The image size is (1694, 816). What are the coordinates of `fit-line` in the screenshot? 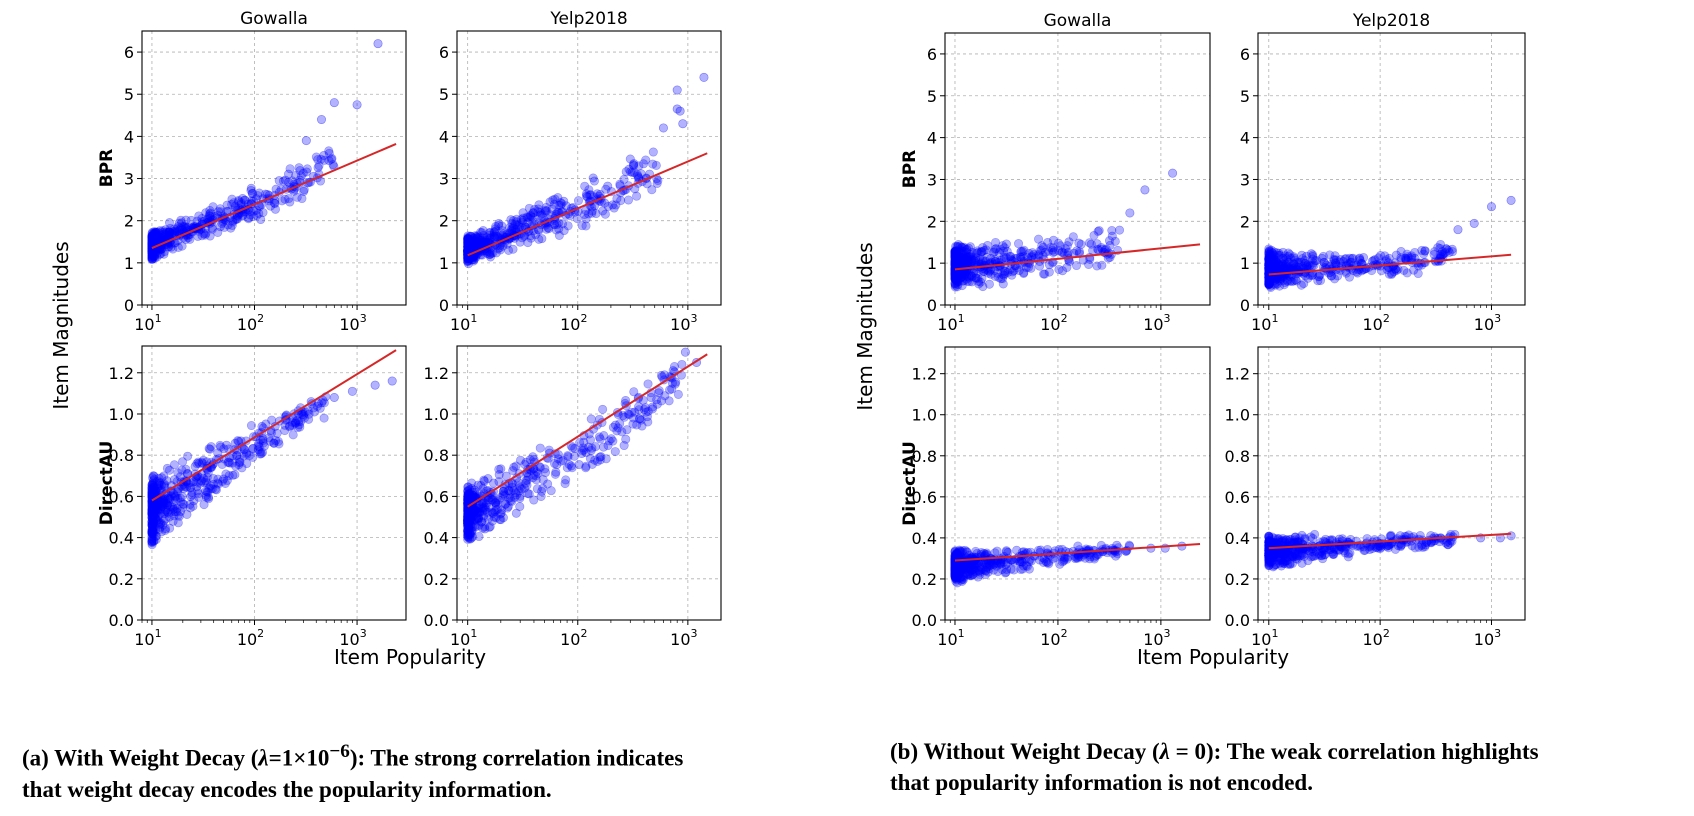 It's located at (587, 430).